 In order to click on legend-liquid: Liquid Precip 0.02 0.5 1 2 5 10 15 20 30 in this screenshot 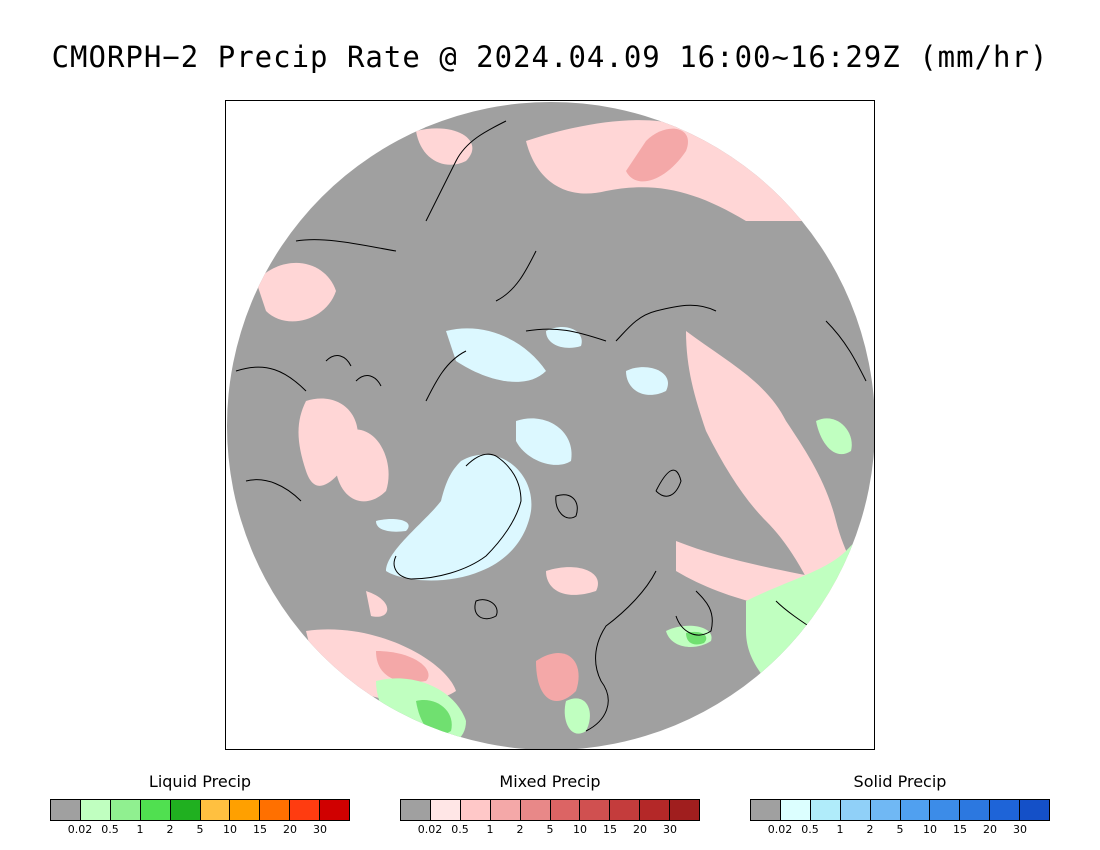, I will do `click(200, 805)`.